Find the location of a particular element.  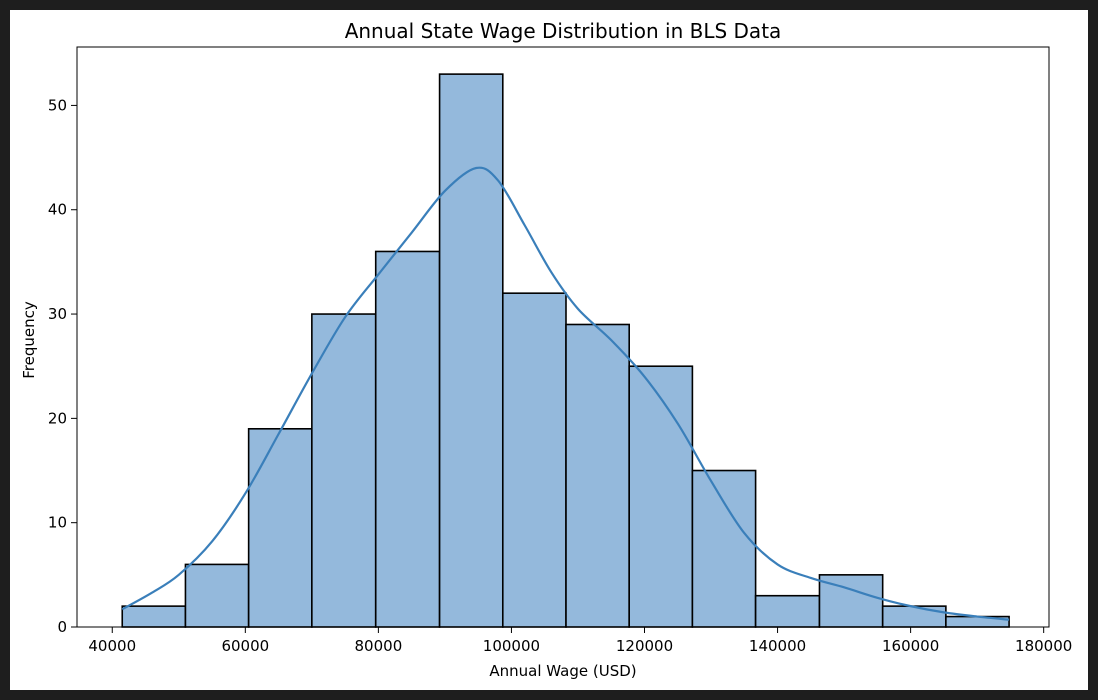

x-axis-label: Annual Wage (USD) is located at coordinates (562, 671).